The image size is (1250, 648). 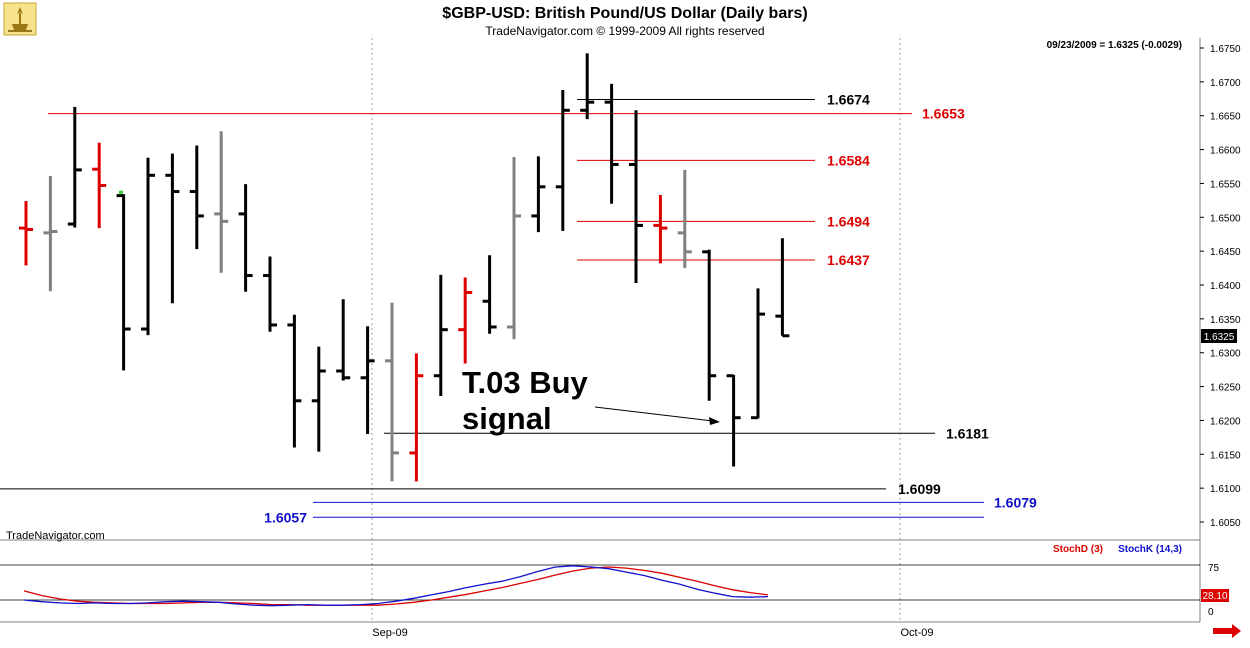 What do you see at coordinates (1225, 455) in the screenshot?
I see `price-tick-label: 1.6150` at bounding box center [1225, 455].